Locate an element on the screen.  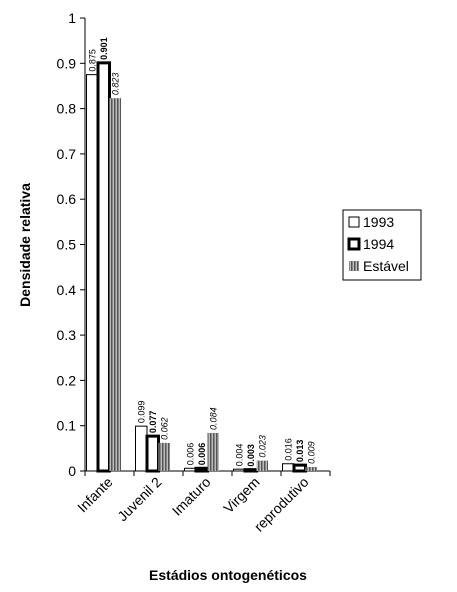
legend-label: Estável is located at coordinates (386, 266).